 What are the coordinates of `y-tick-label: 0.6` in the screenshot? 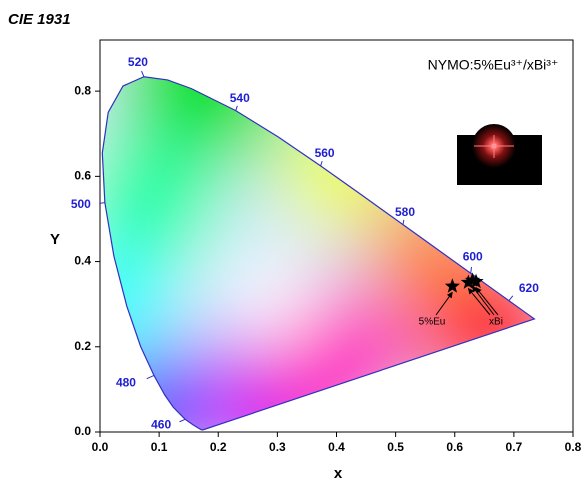 It's located at (82, 176).